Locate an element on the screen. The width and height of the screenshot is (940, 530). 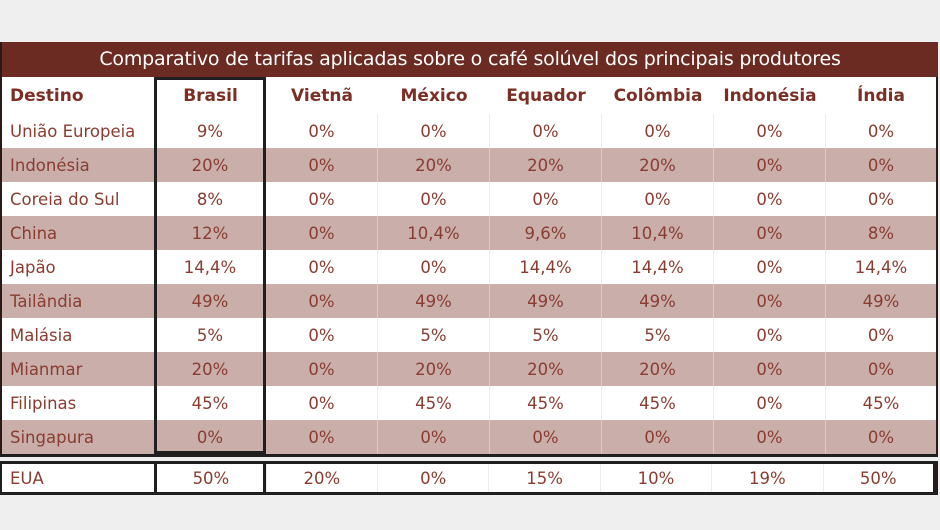
cell-equador: 14,4% is located at coordinates (546, 267).